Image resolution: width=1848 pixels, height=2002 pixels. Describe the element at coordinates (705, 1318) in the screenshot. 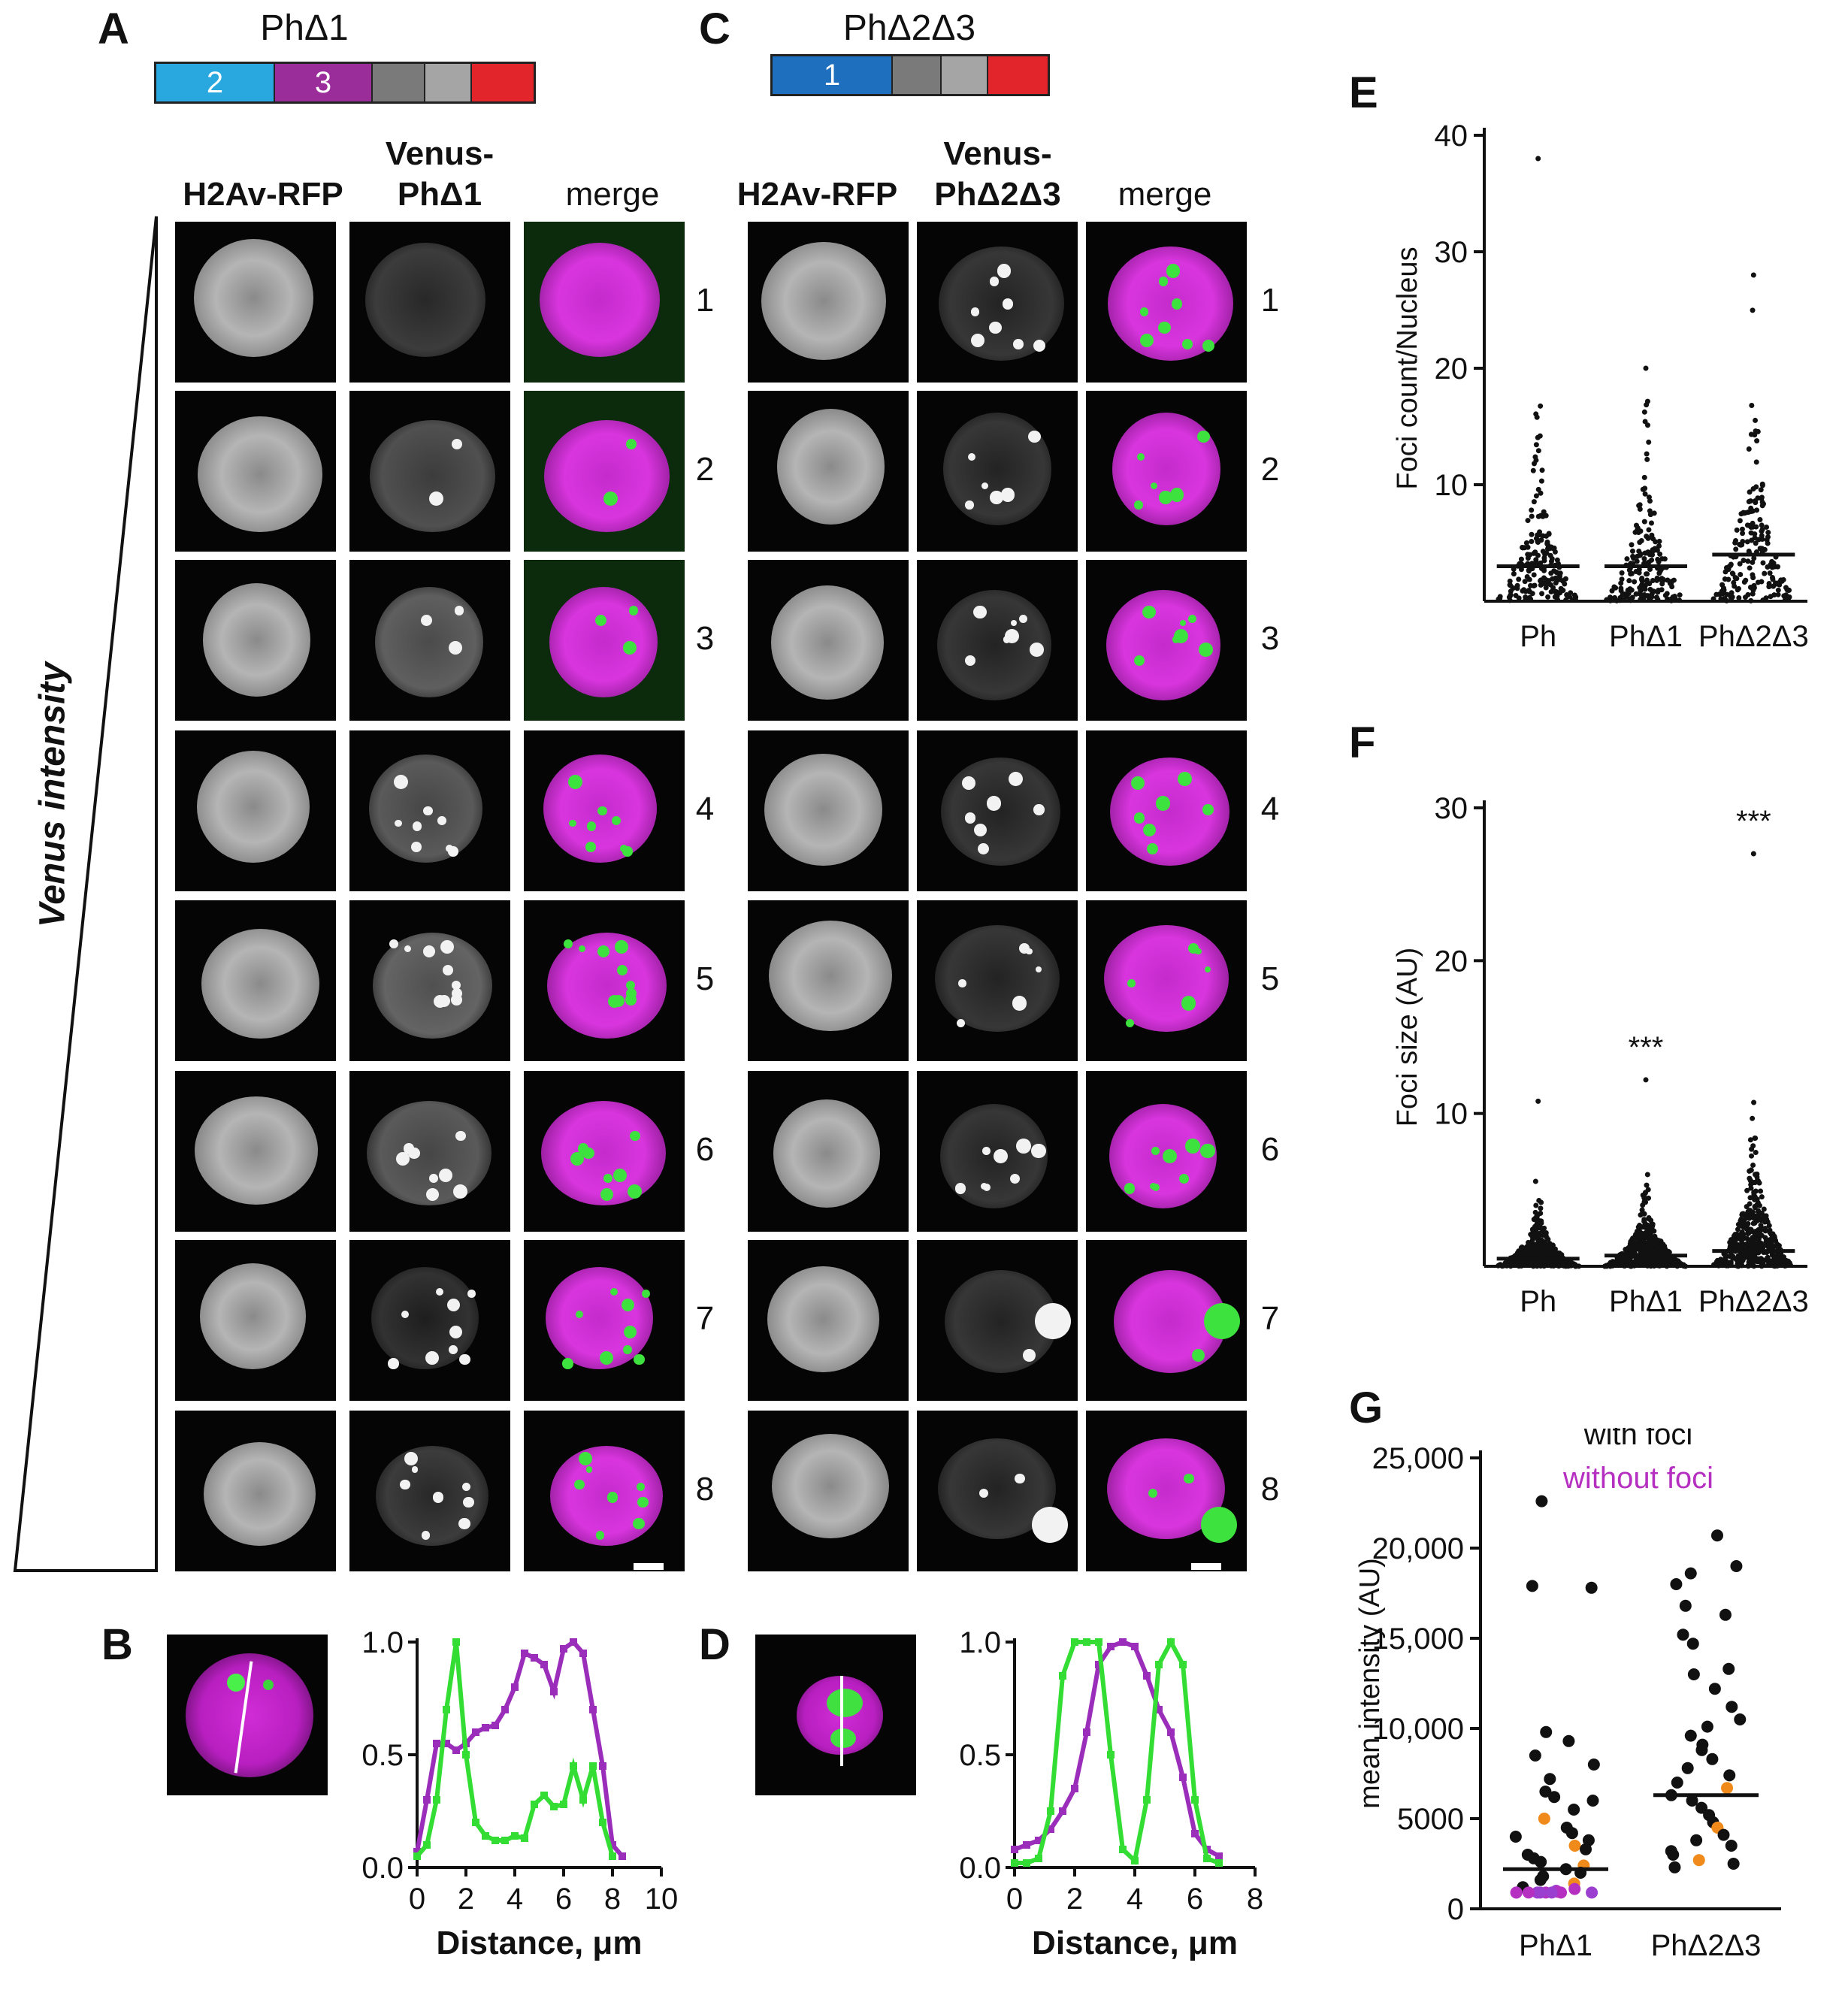

I see `row-number: 7` at that location.